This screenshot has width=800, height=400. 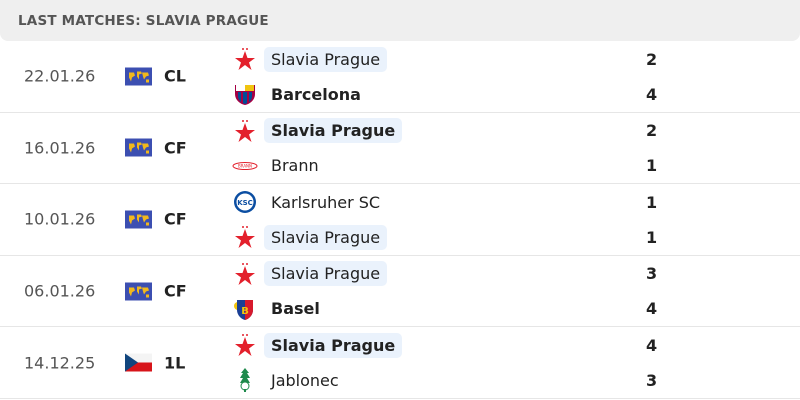 I want to click on svg-text: BRANN, so click(x=245, y=165).